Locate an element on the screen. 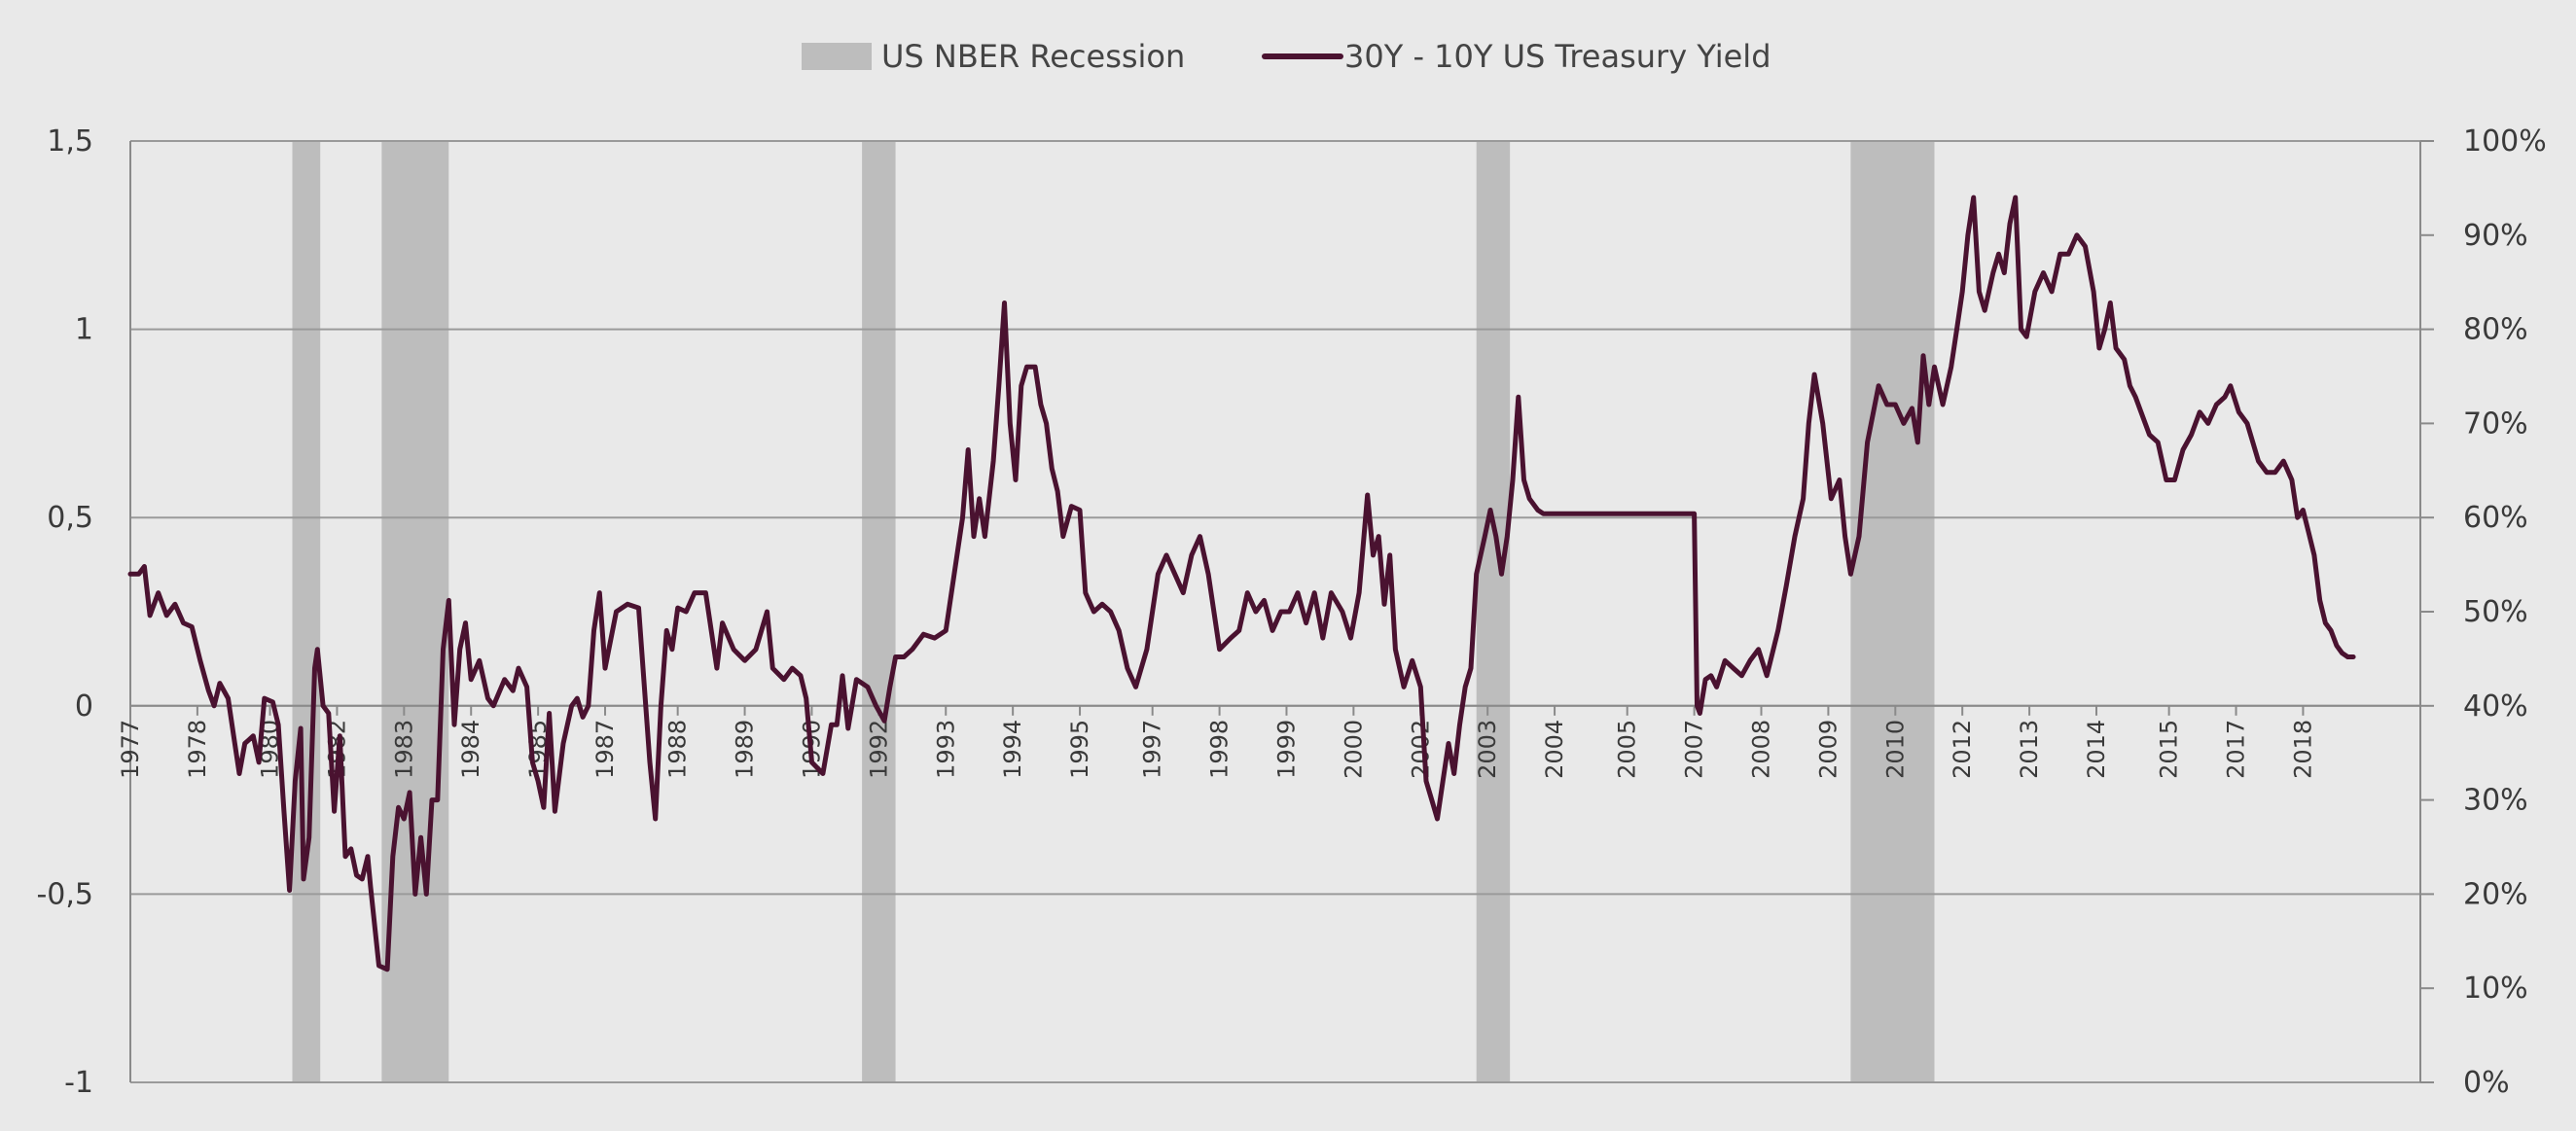 The height and width of the screenshot is (1131, 2576). y-right-tick-label: 70% is located at coordinates (2495, 423).